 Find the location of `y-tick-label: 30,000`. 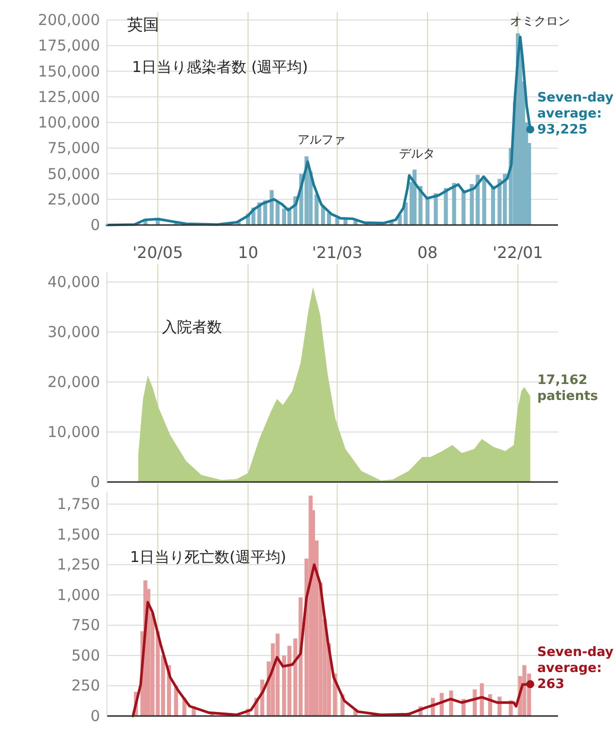

y-tick-label: 30,000 is located at coordinates (74, 332).